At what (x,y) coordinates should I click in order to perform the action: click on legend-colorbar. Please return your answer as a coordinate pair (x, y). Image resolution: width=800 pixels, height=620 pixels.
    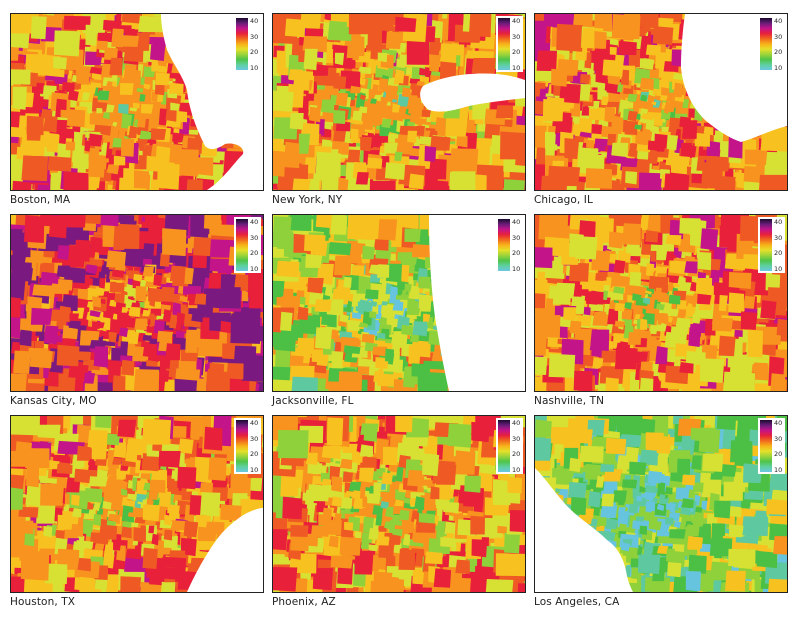
    Looking at the image, I should click on (504, 44).